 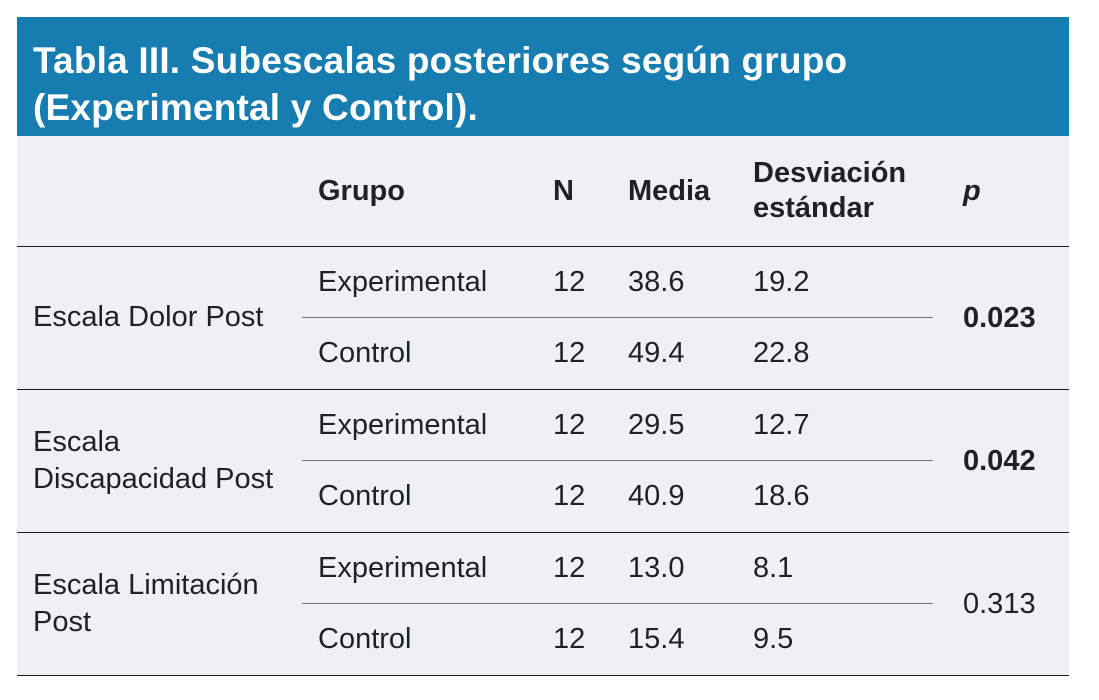 What do you see at coordinates (656, 353) in the screenshot?
I see `media-cell: 49.4` at bounding box center [656, 353].